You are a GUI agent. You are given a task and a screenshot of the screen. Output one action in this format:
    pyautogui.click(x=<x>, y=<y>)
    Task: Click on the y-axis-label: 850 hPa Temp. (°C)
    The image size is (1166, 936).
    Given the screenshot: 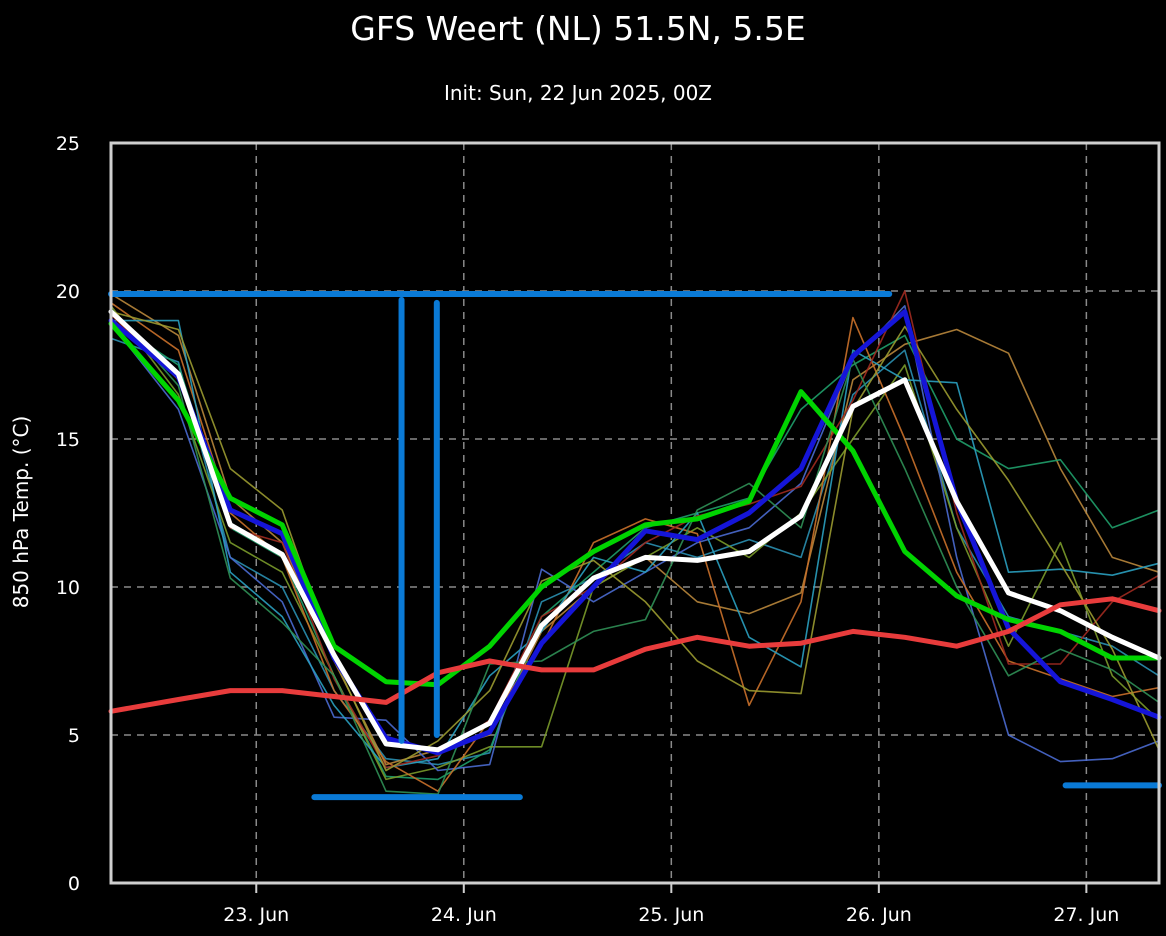 What is the action you would take?
    pyautogui.click(x=21, y=512)
    